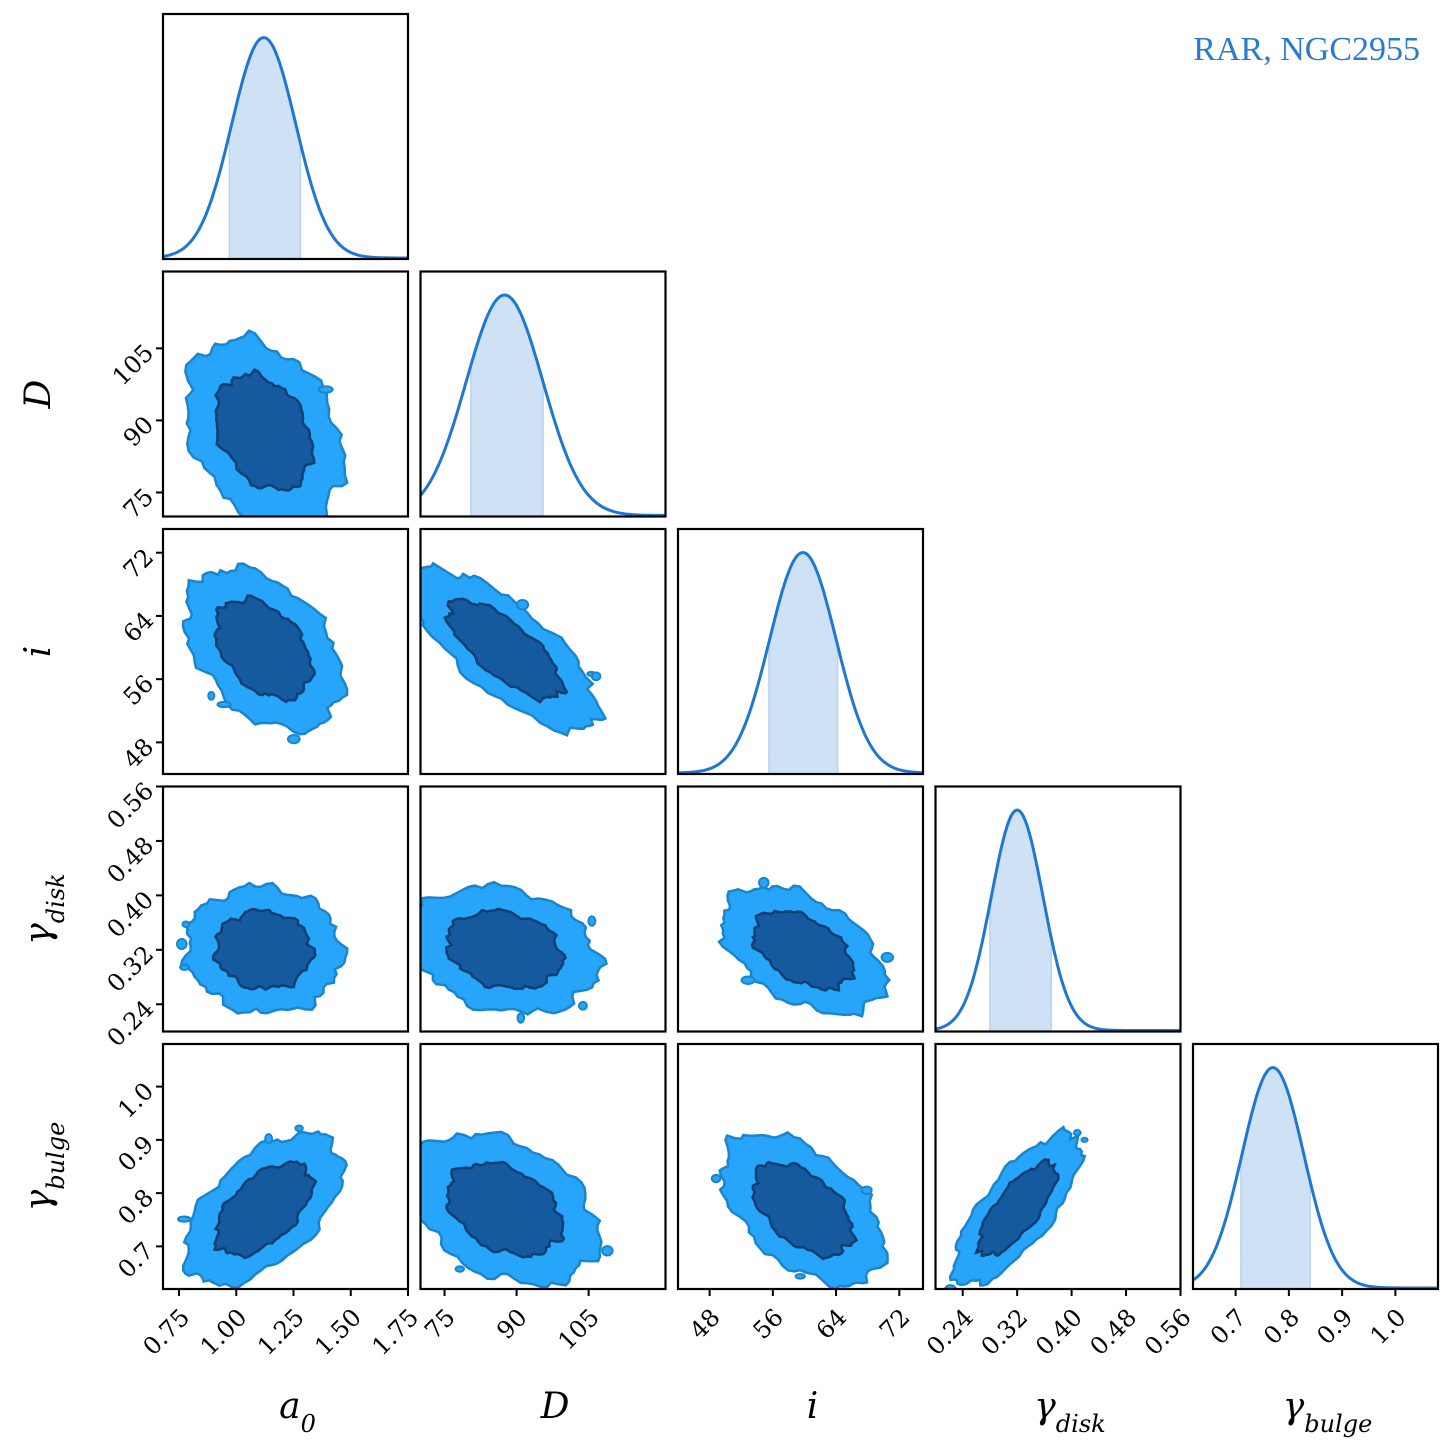 The width and height of the screenshot is (1452, 1452). What do you see at coordinates (281, 1332) in the screenshot?
I see `x-tick-label: 1.25` at bounding box center [281, 1332].